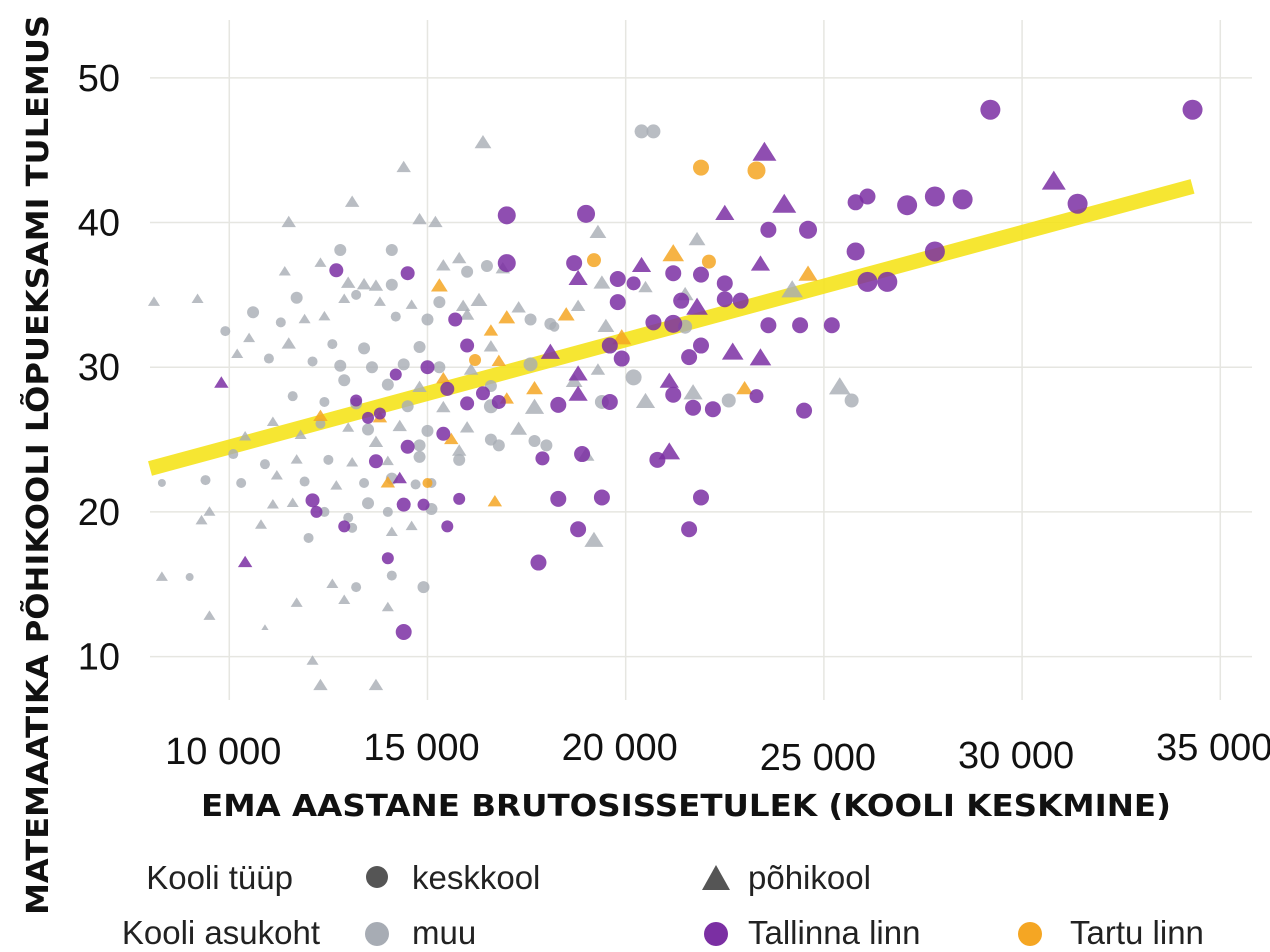 This screenshot has height=952, width=1270. Describe the element at coordinates (809, 877) in the screenshot. I see `legend-pohikool-label: põhikool` at that location.